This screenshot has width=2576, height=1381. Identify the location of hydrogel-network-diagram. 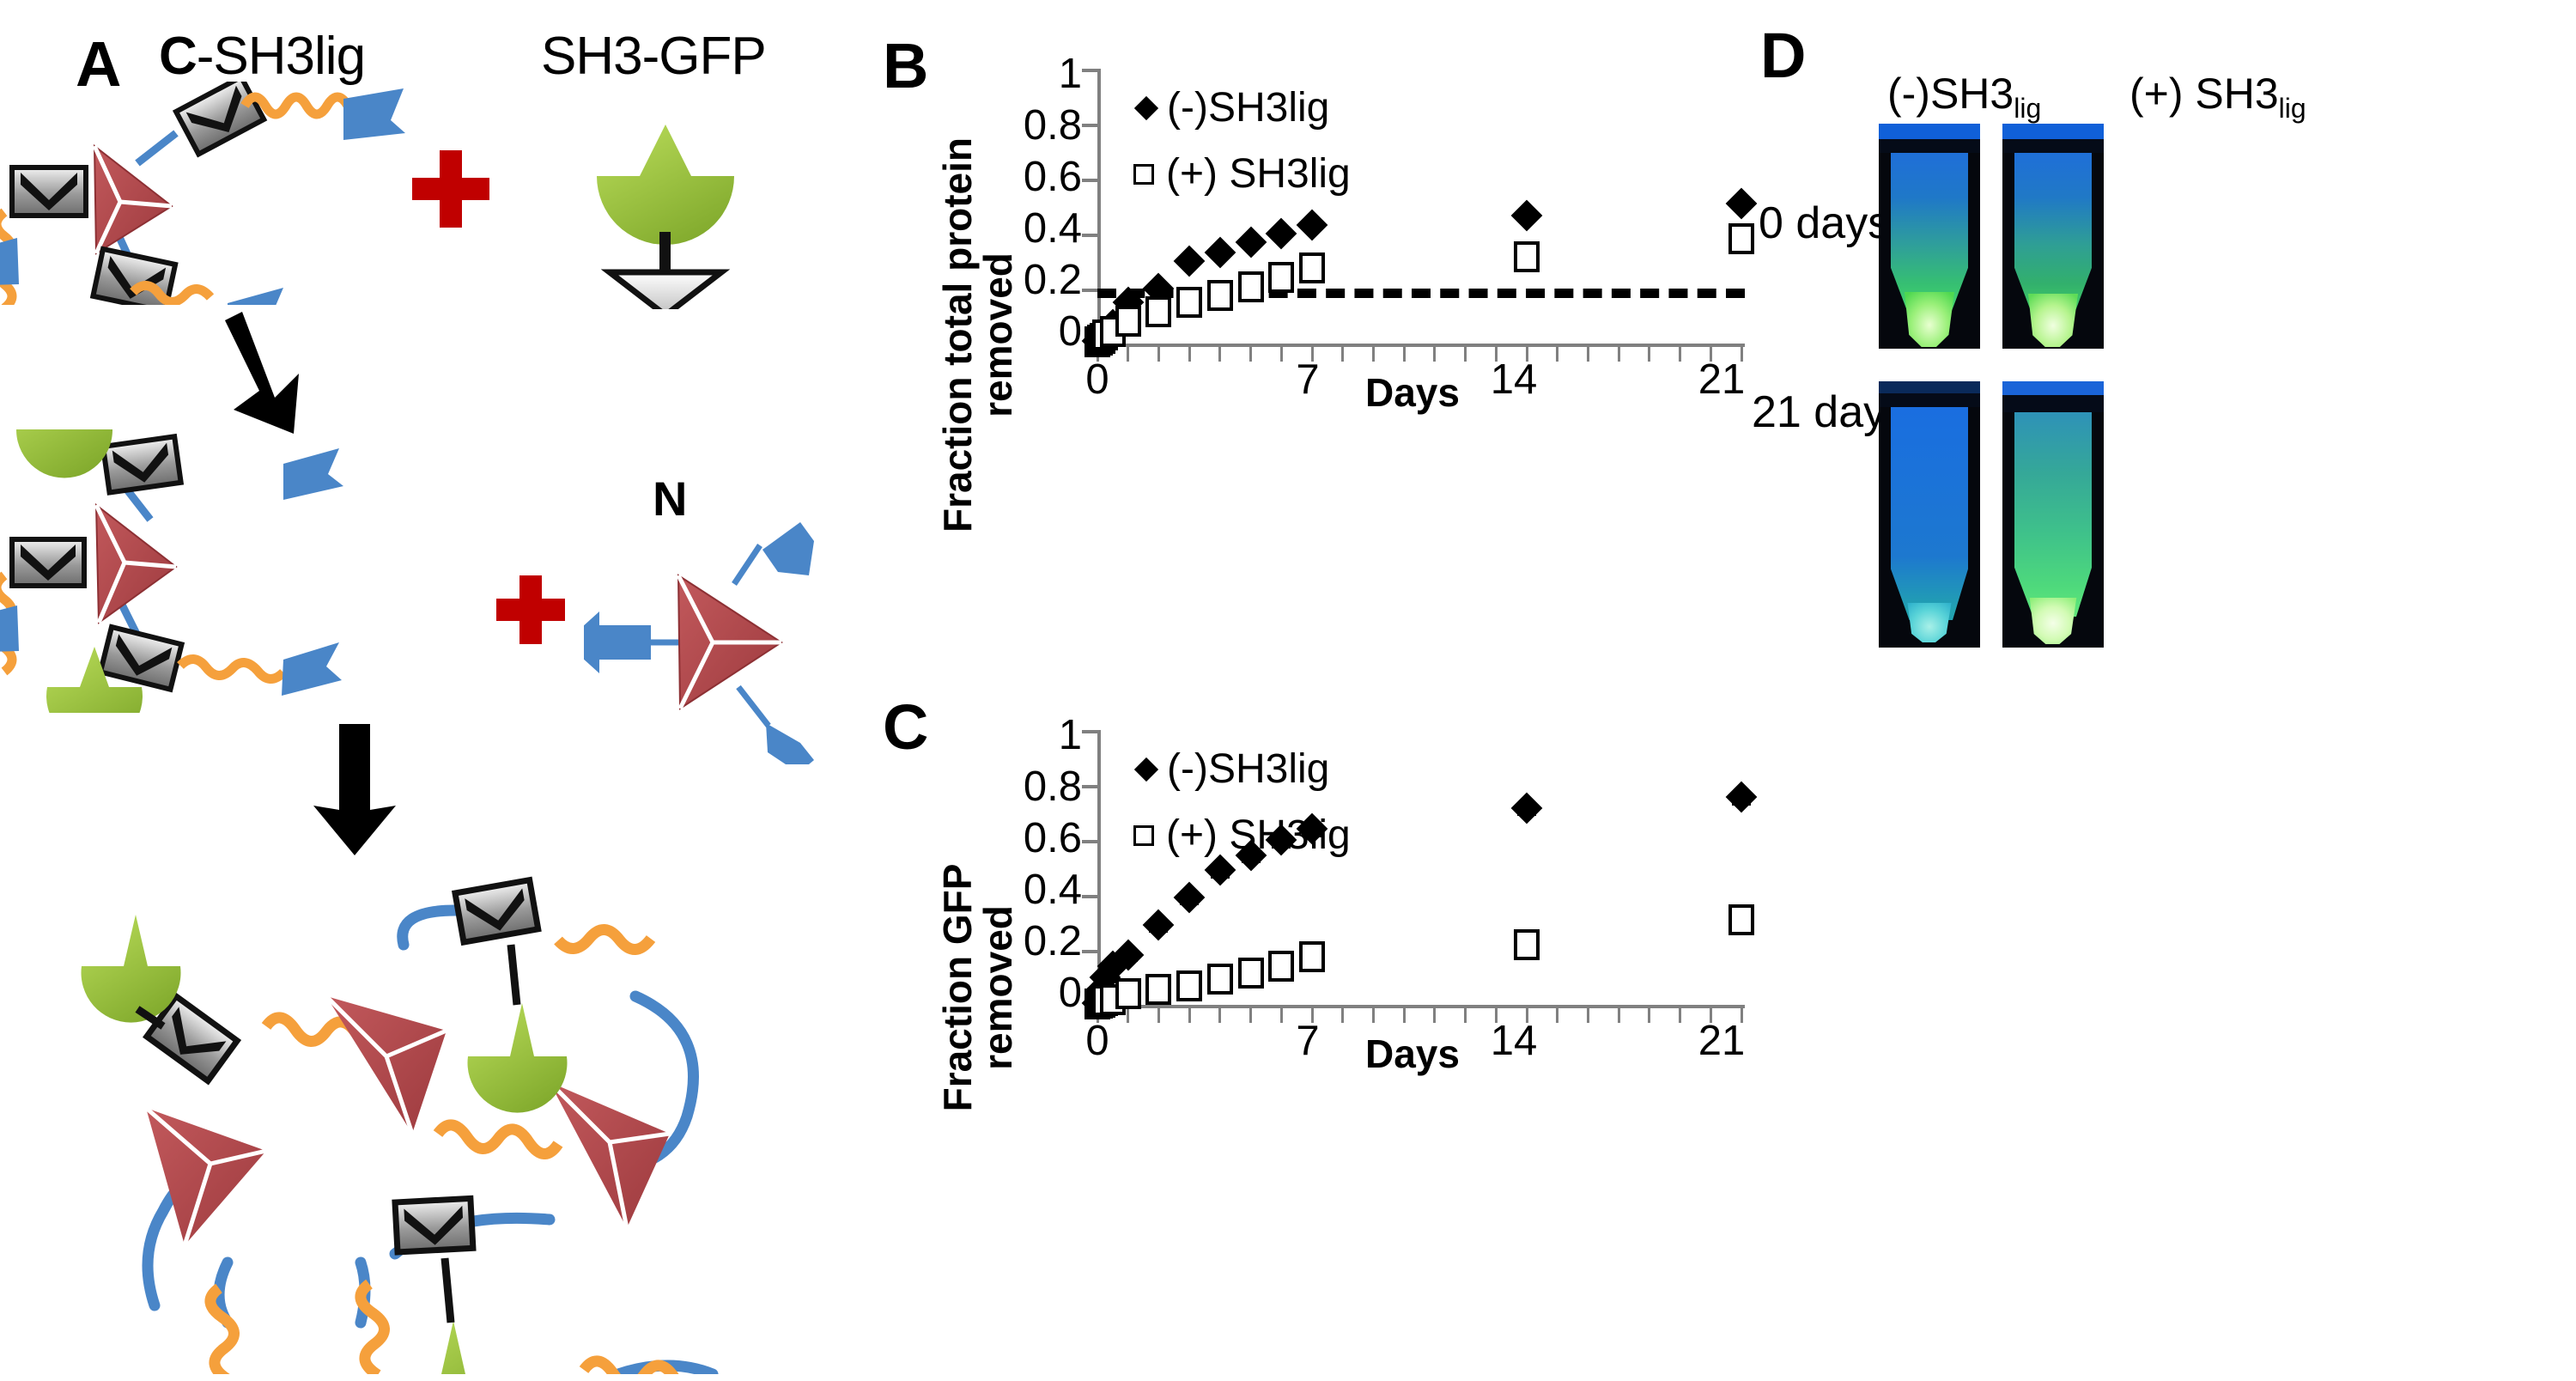
(400, 1125).